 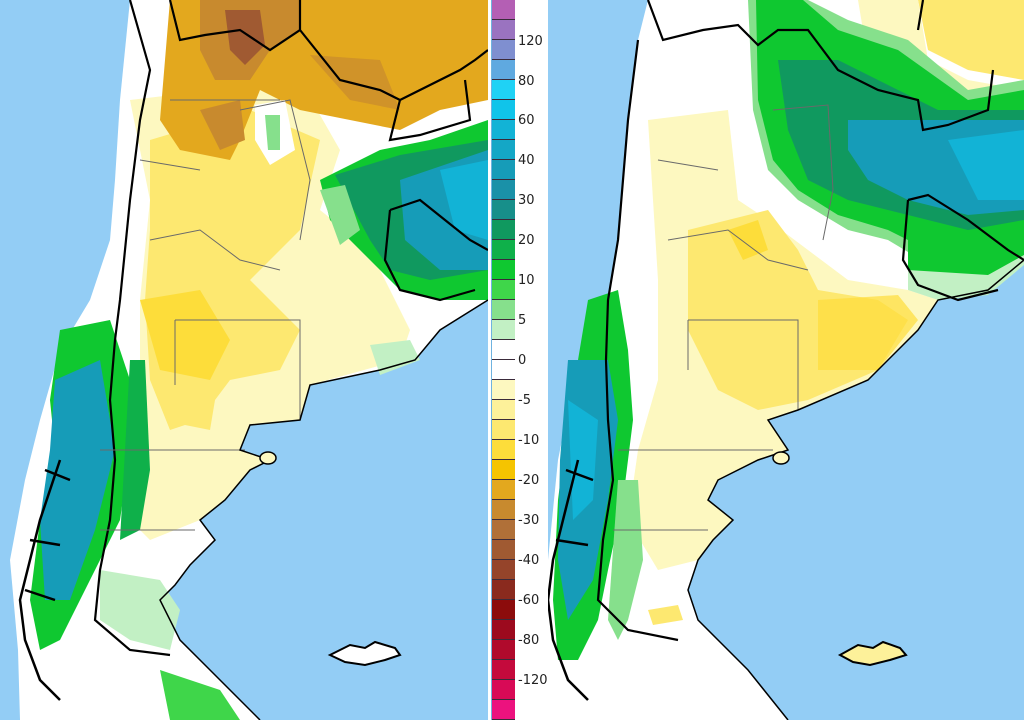 What do you see at coordinates (526, 200) in the screenshot?
I see `colorbar-tick-label: 30` at bounding box center [526, 200].